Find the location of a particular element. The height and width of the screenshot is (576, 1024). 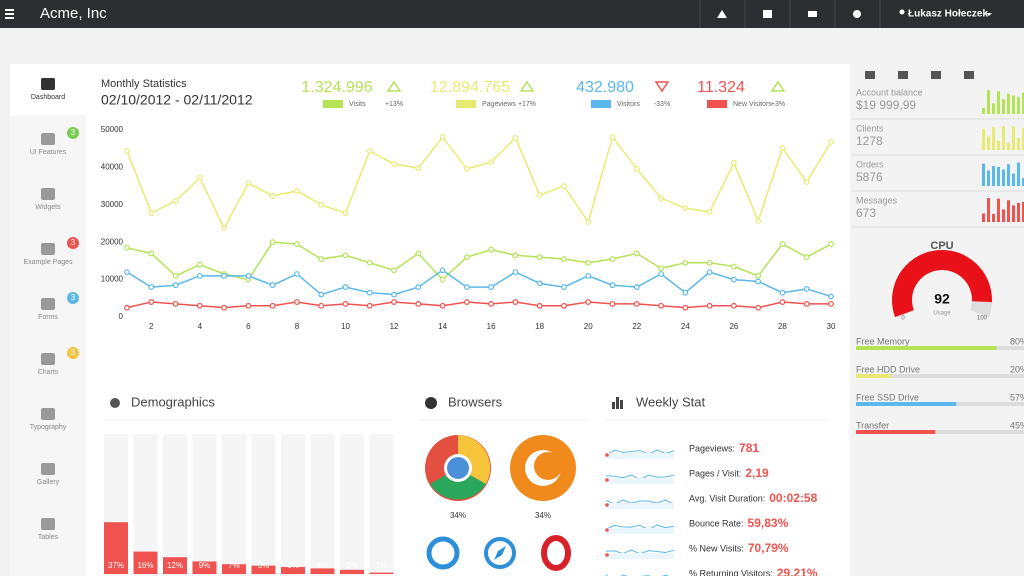

sparkline-dot is located at coordinates (607, 555).